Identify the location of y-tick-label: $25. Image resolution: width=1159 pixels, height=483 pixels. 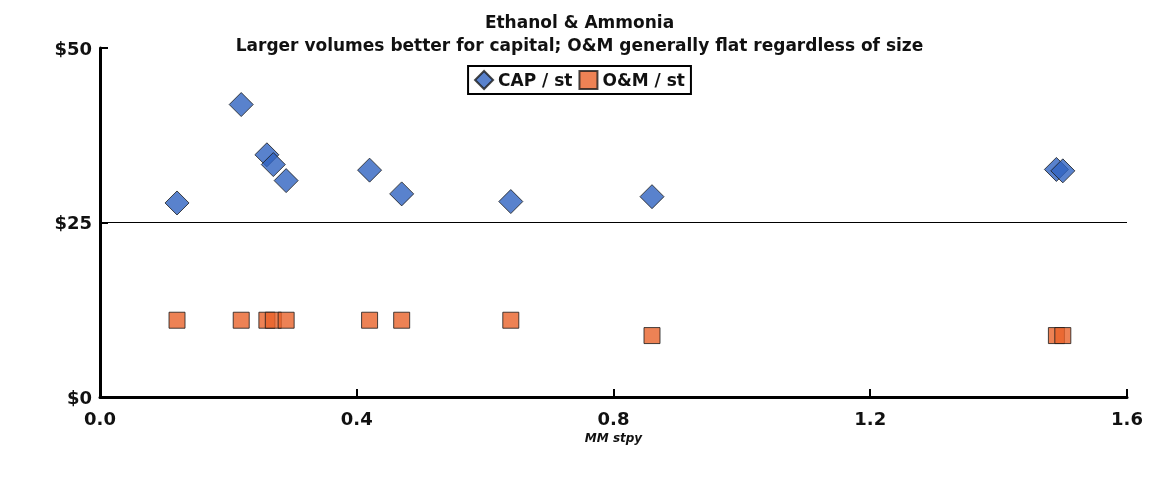
(73, 222).